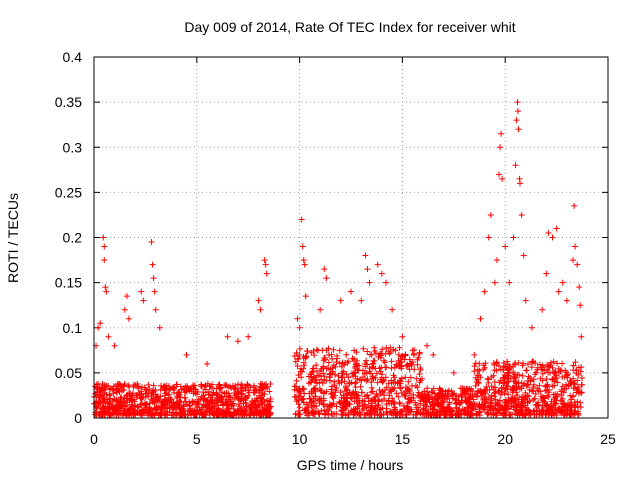  What do you see at coordinates (403, 439) in the screenshot?
I see `x-tick-label: 15` at bounding box center [403, 439].